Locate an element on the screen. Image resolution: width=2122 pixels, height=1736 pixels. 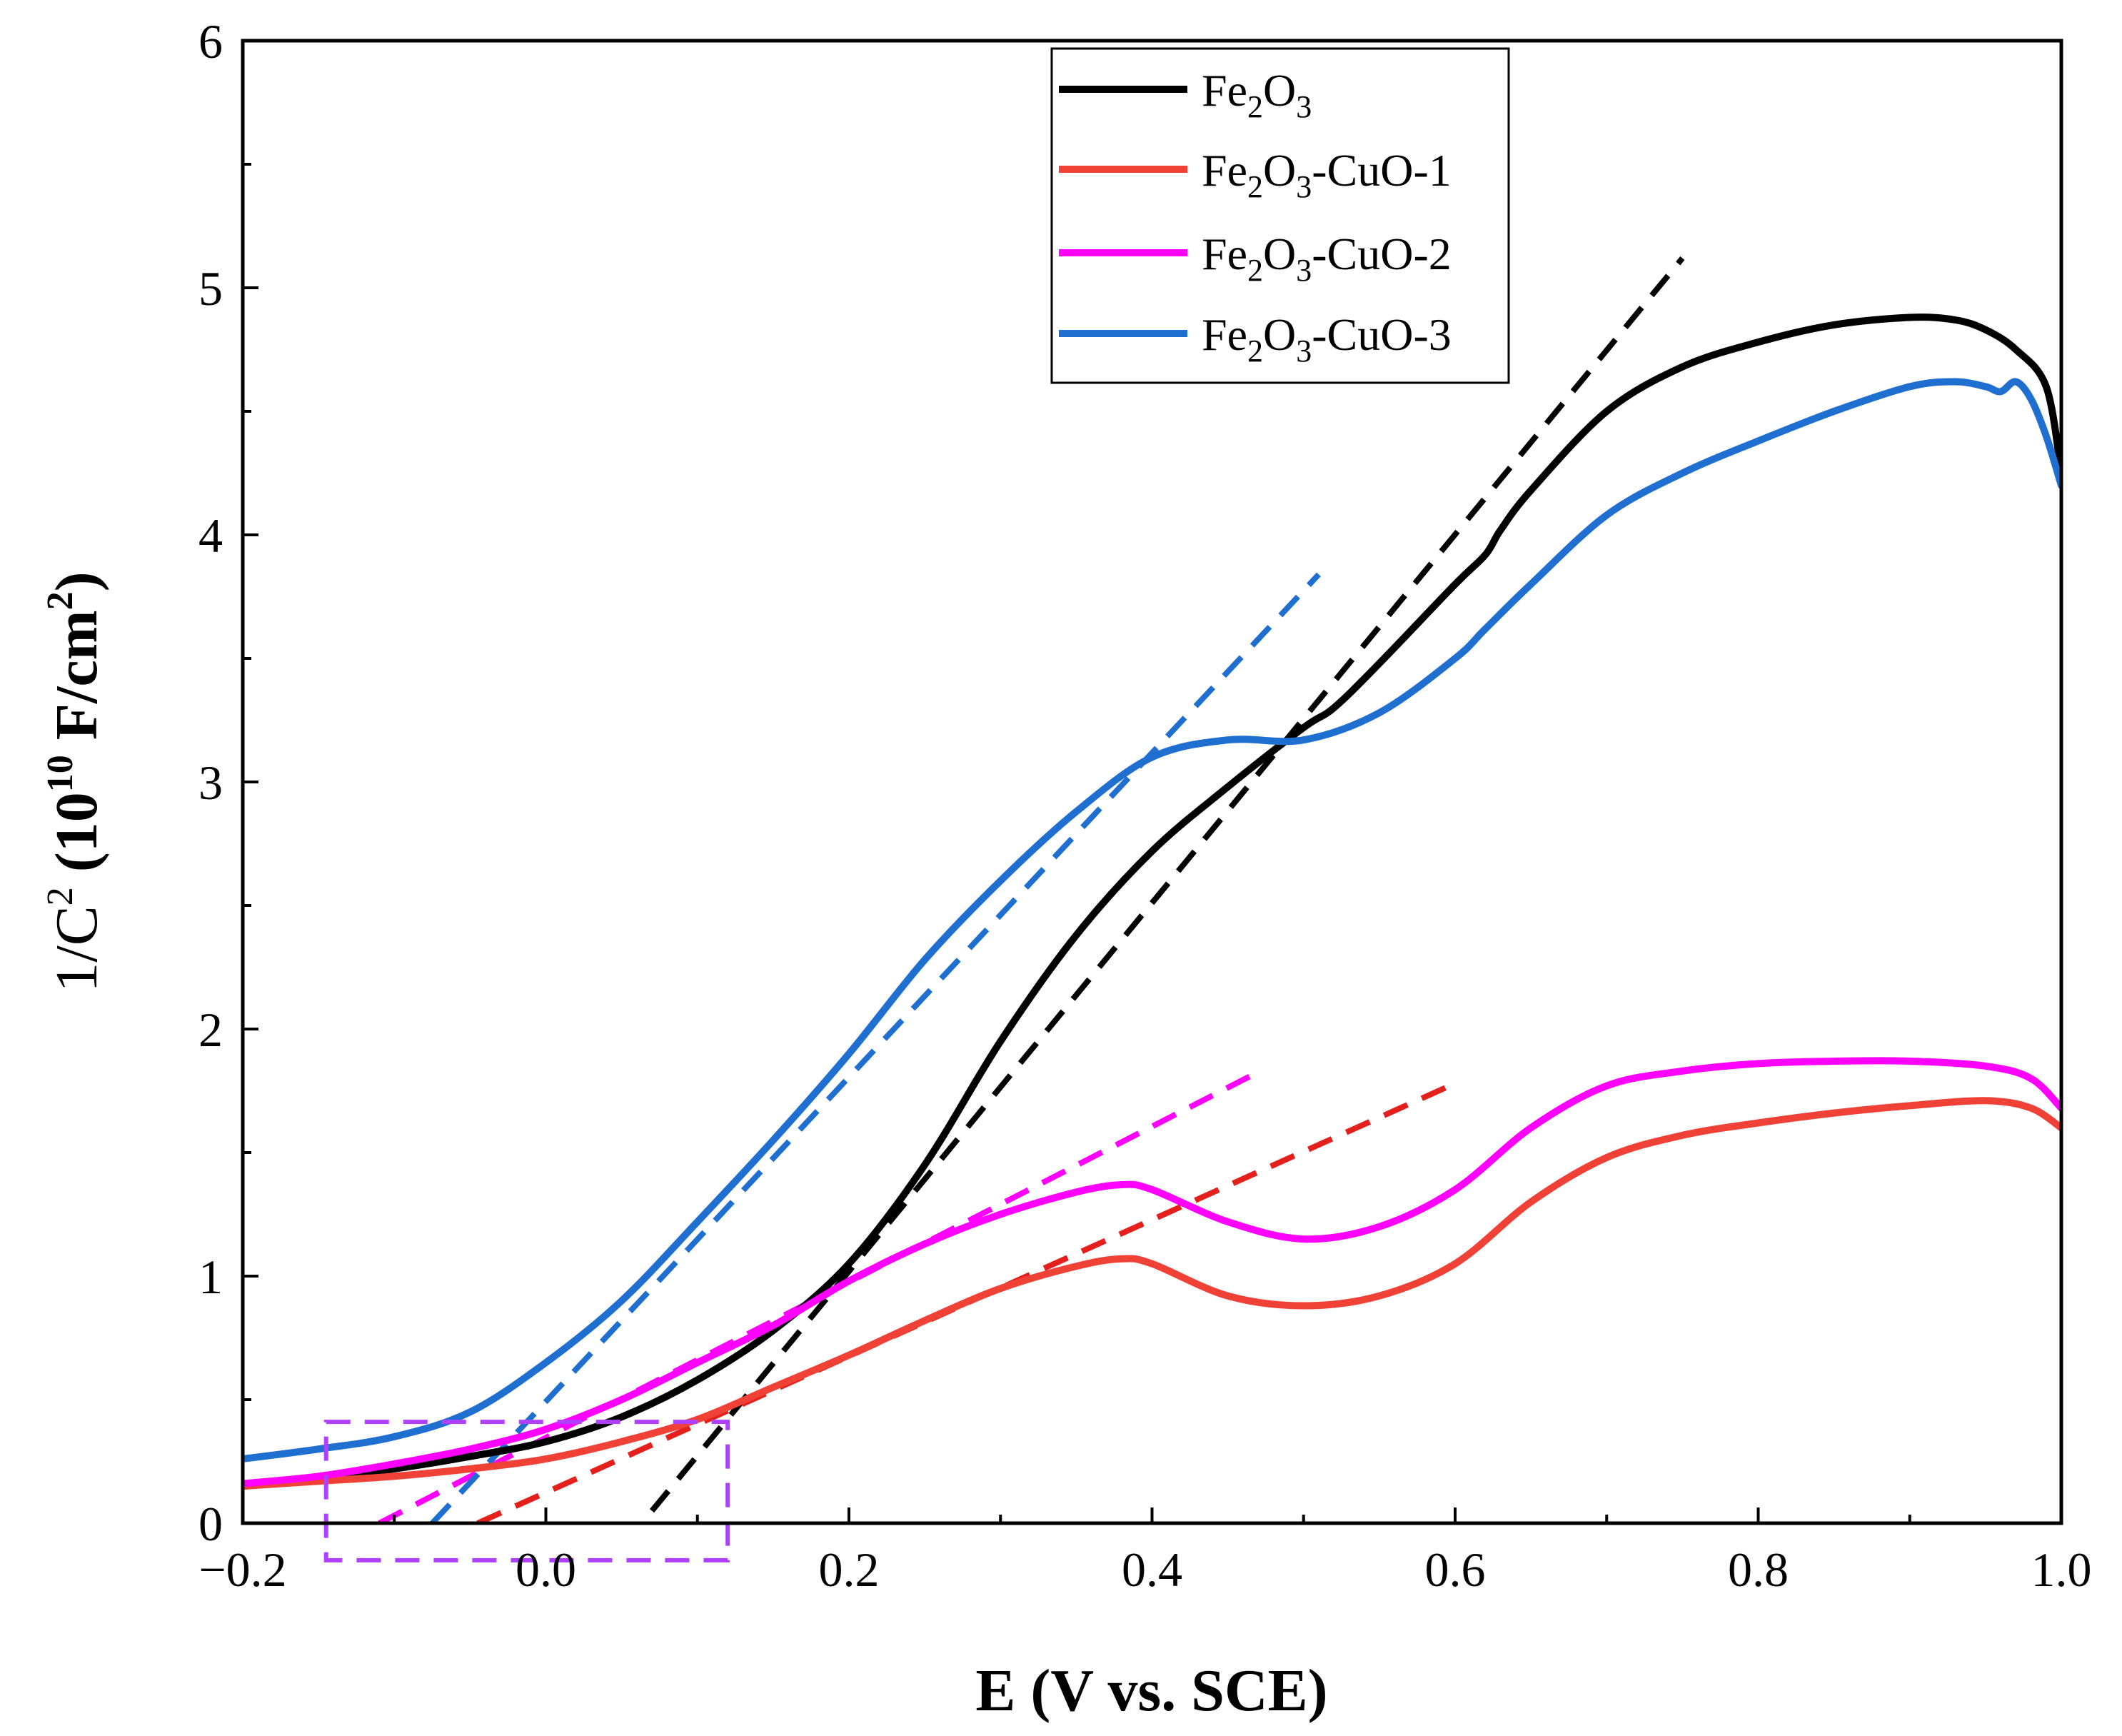
y-axis-title-part-3: F/cm is located at coordinates (77, 682).